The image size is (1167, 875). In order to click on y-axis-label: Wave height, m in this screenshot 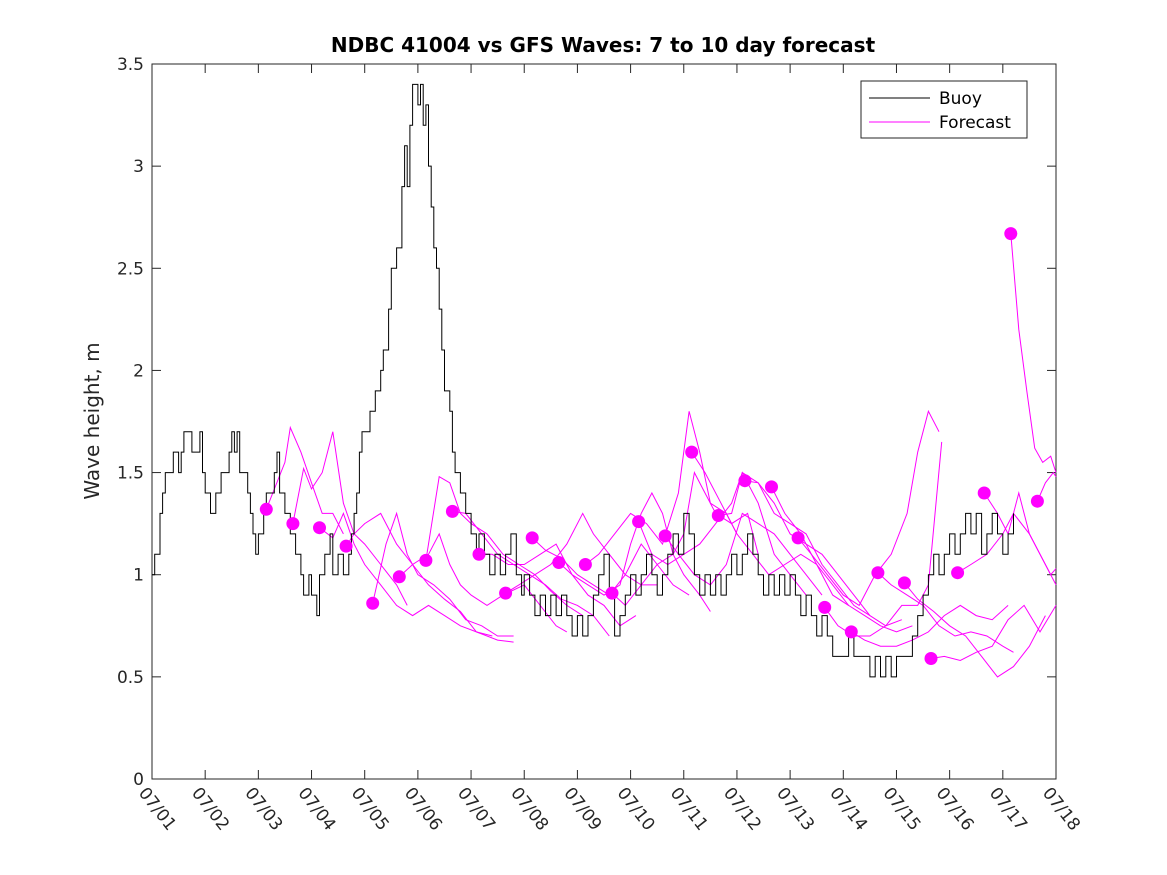, I will do `click(92, 420)`.